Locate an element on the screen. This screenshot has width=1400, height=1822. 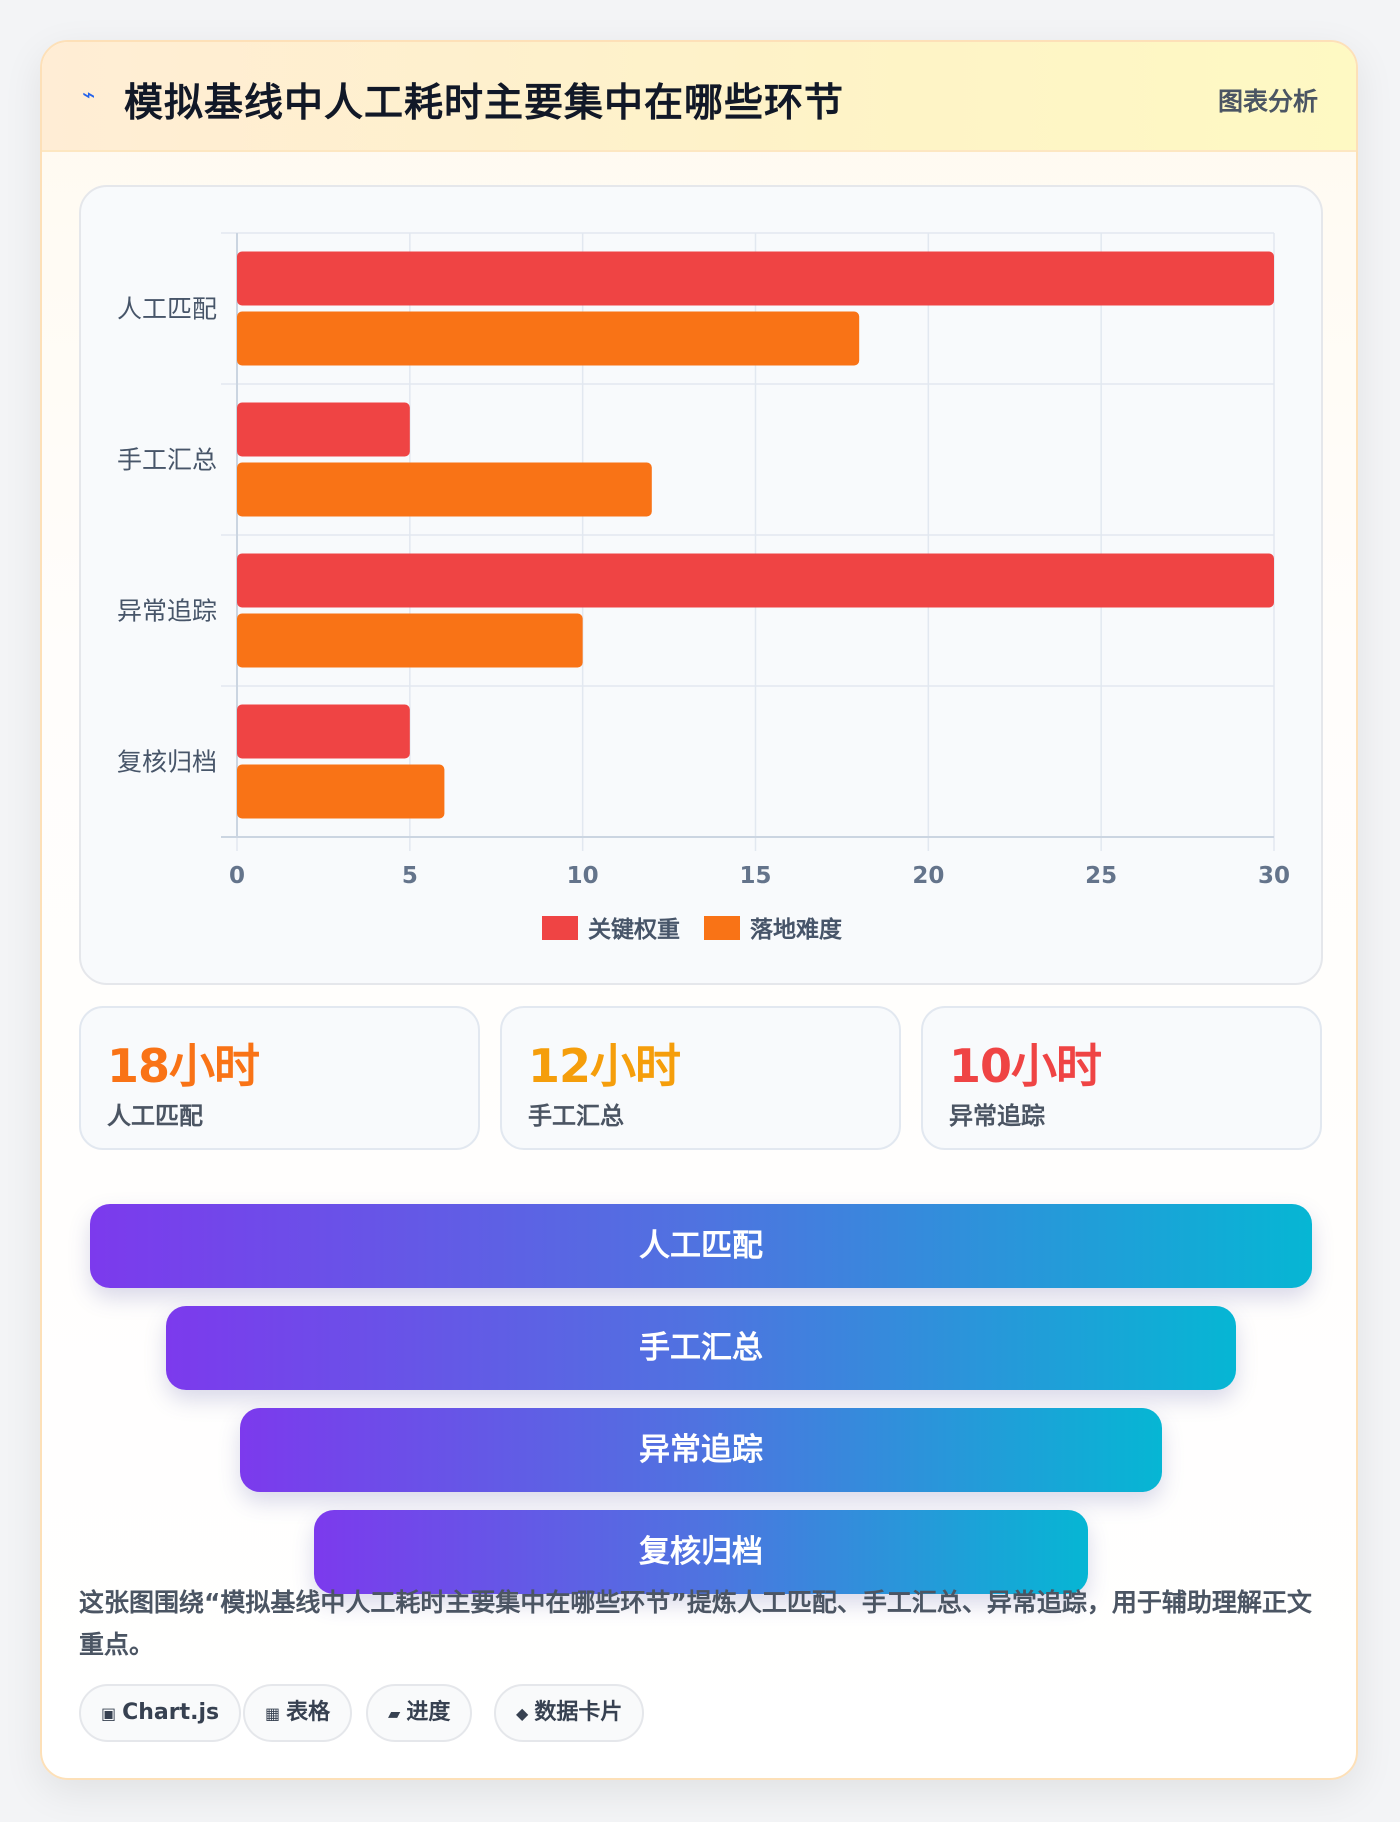
funnel-step: 人工匹配 is located at coordinates (701, 1246).